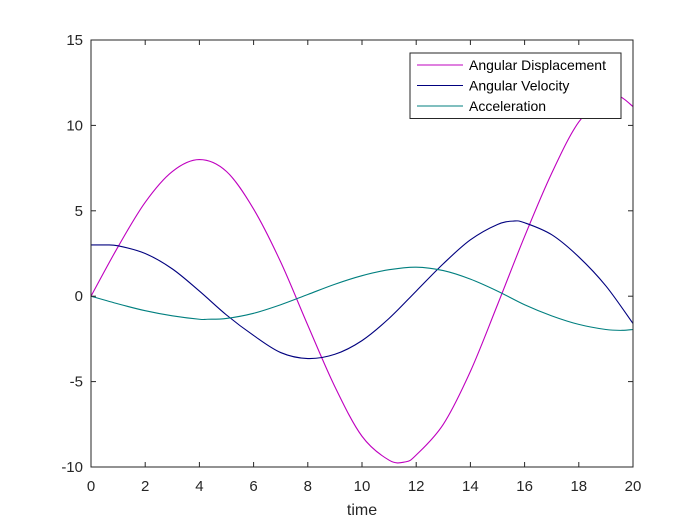 This screenshot has height=525, width=700. I want to click on y-tick-label: -5, so click(76, 382).